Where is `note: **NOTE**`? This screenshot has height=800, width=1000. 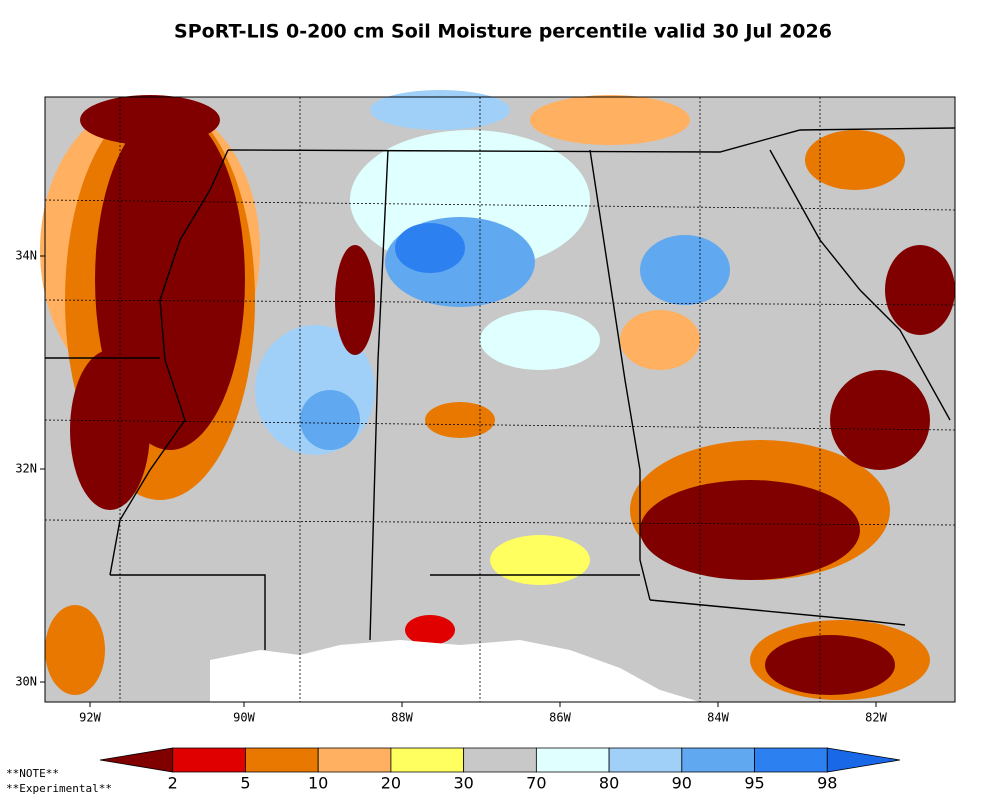 note: **NOTE** is located at coordinates (32, 773).